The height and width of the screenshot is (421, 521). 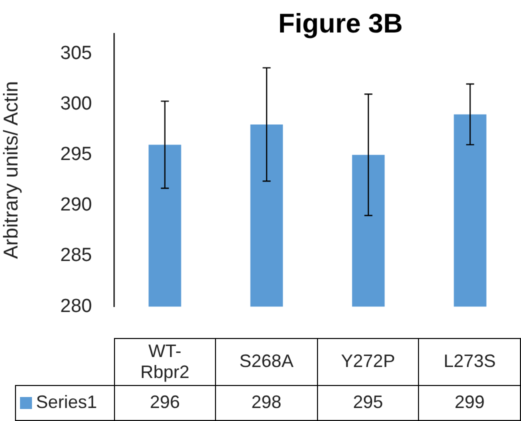 What do you see at coordinates (76, 255) in the screenshot?
I see `y-tick-label: 285` at bounding box center [76, 255].